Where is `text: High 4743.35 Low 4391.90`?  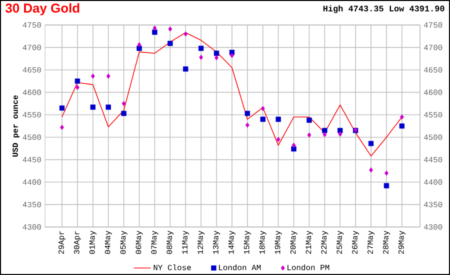
text: High 4743.35 Low 4391.90 is located at coordinates (383, 9).